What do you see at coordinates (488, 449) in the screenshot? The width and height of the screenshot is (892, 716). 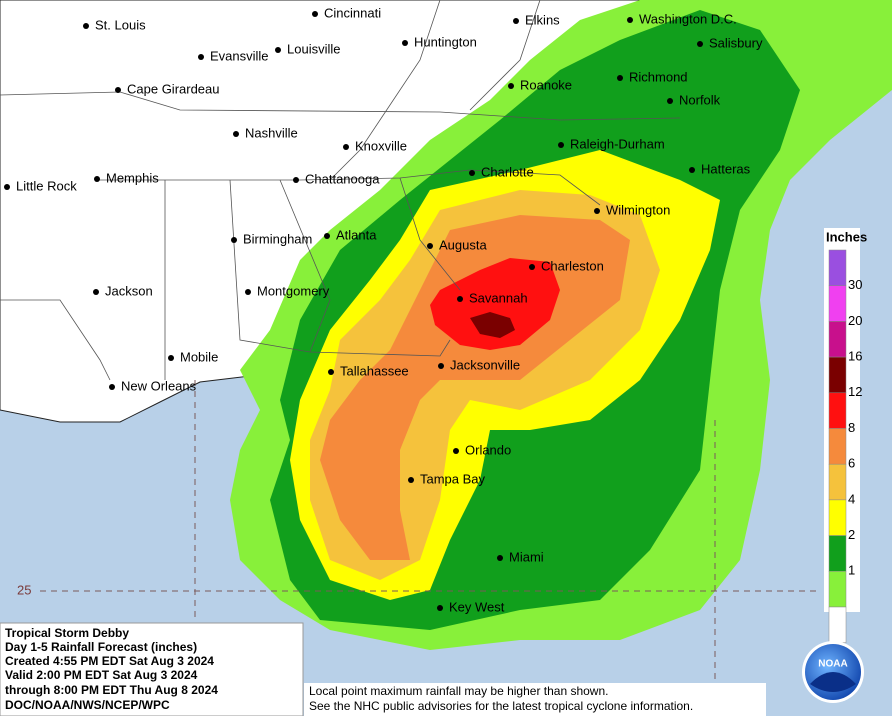 I see `city-label: Orlando` at bounding box center [488, 449].